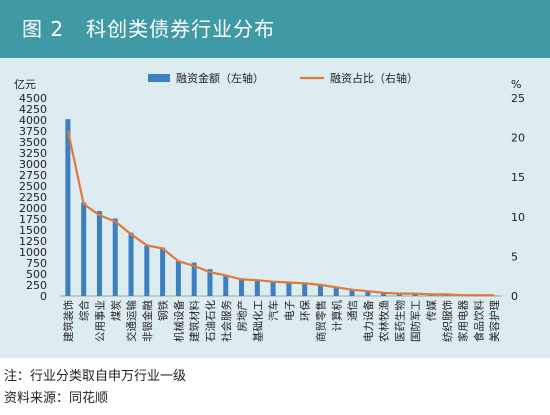 Image resolution: width=550 pixels, height=415 pixels. I want to click on left-tick-label: 3000, so click(33, 164).